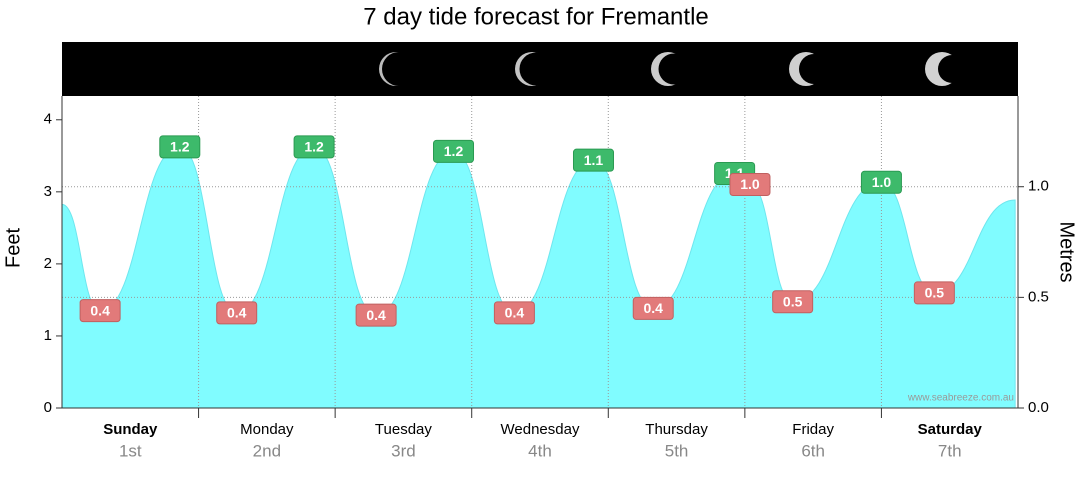 This screenshot has height=478, width=1080. I want to click on day-label: Tuesday, so click(403, 429).